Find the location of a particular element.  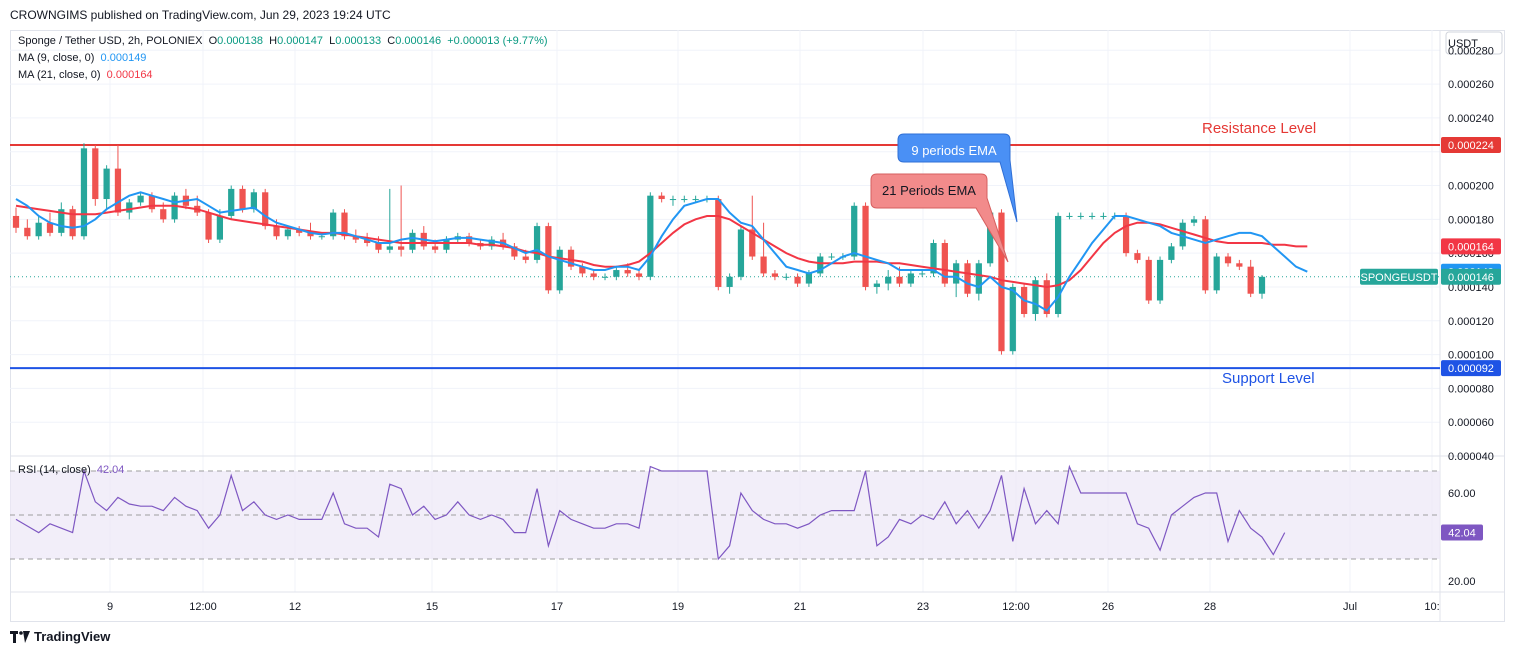

rsi-legend: RSI (14, close) 42.04 is located at coordinates (71, 470).